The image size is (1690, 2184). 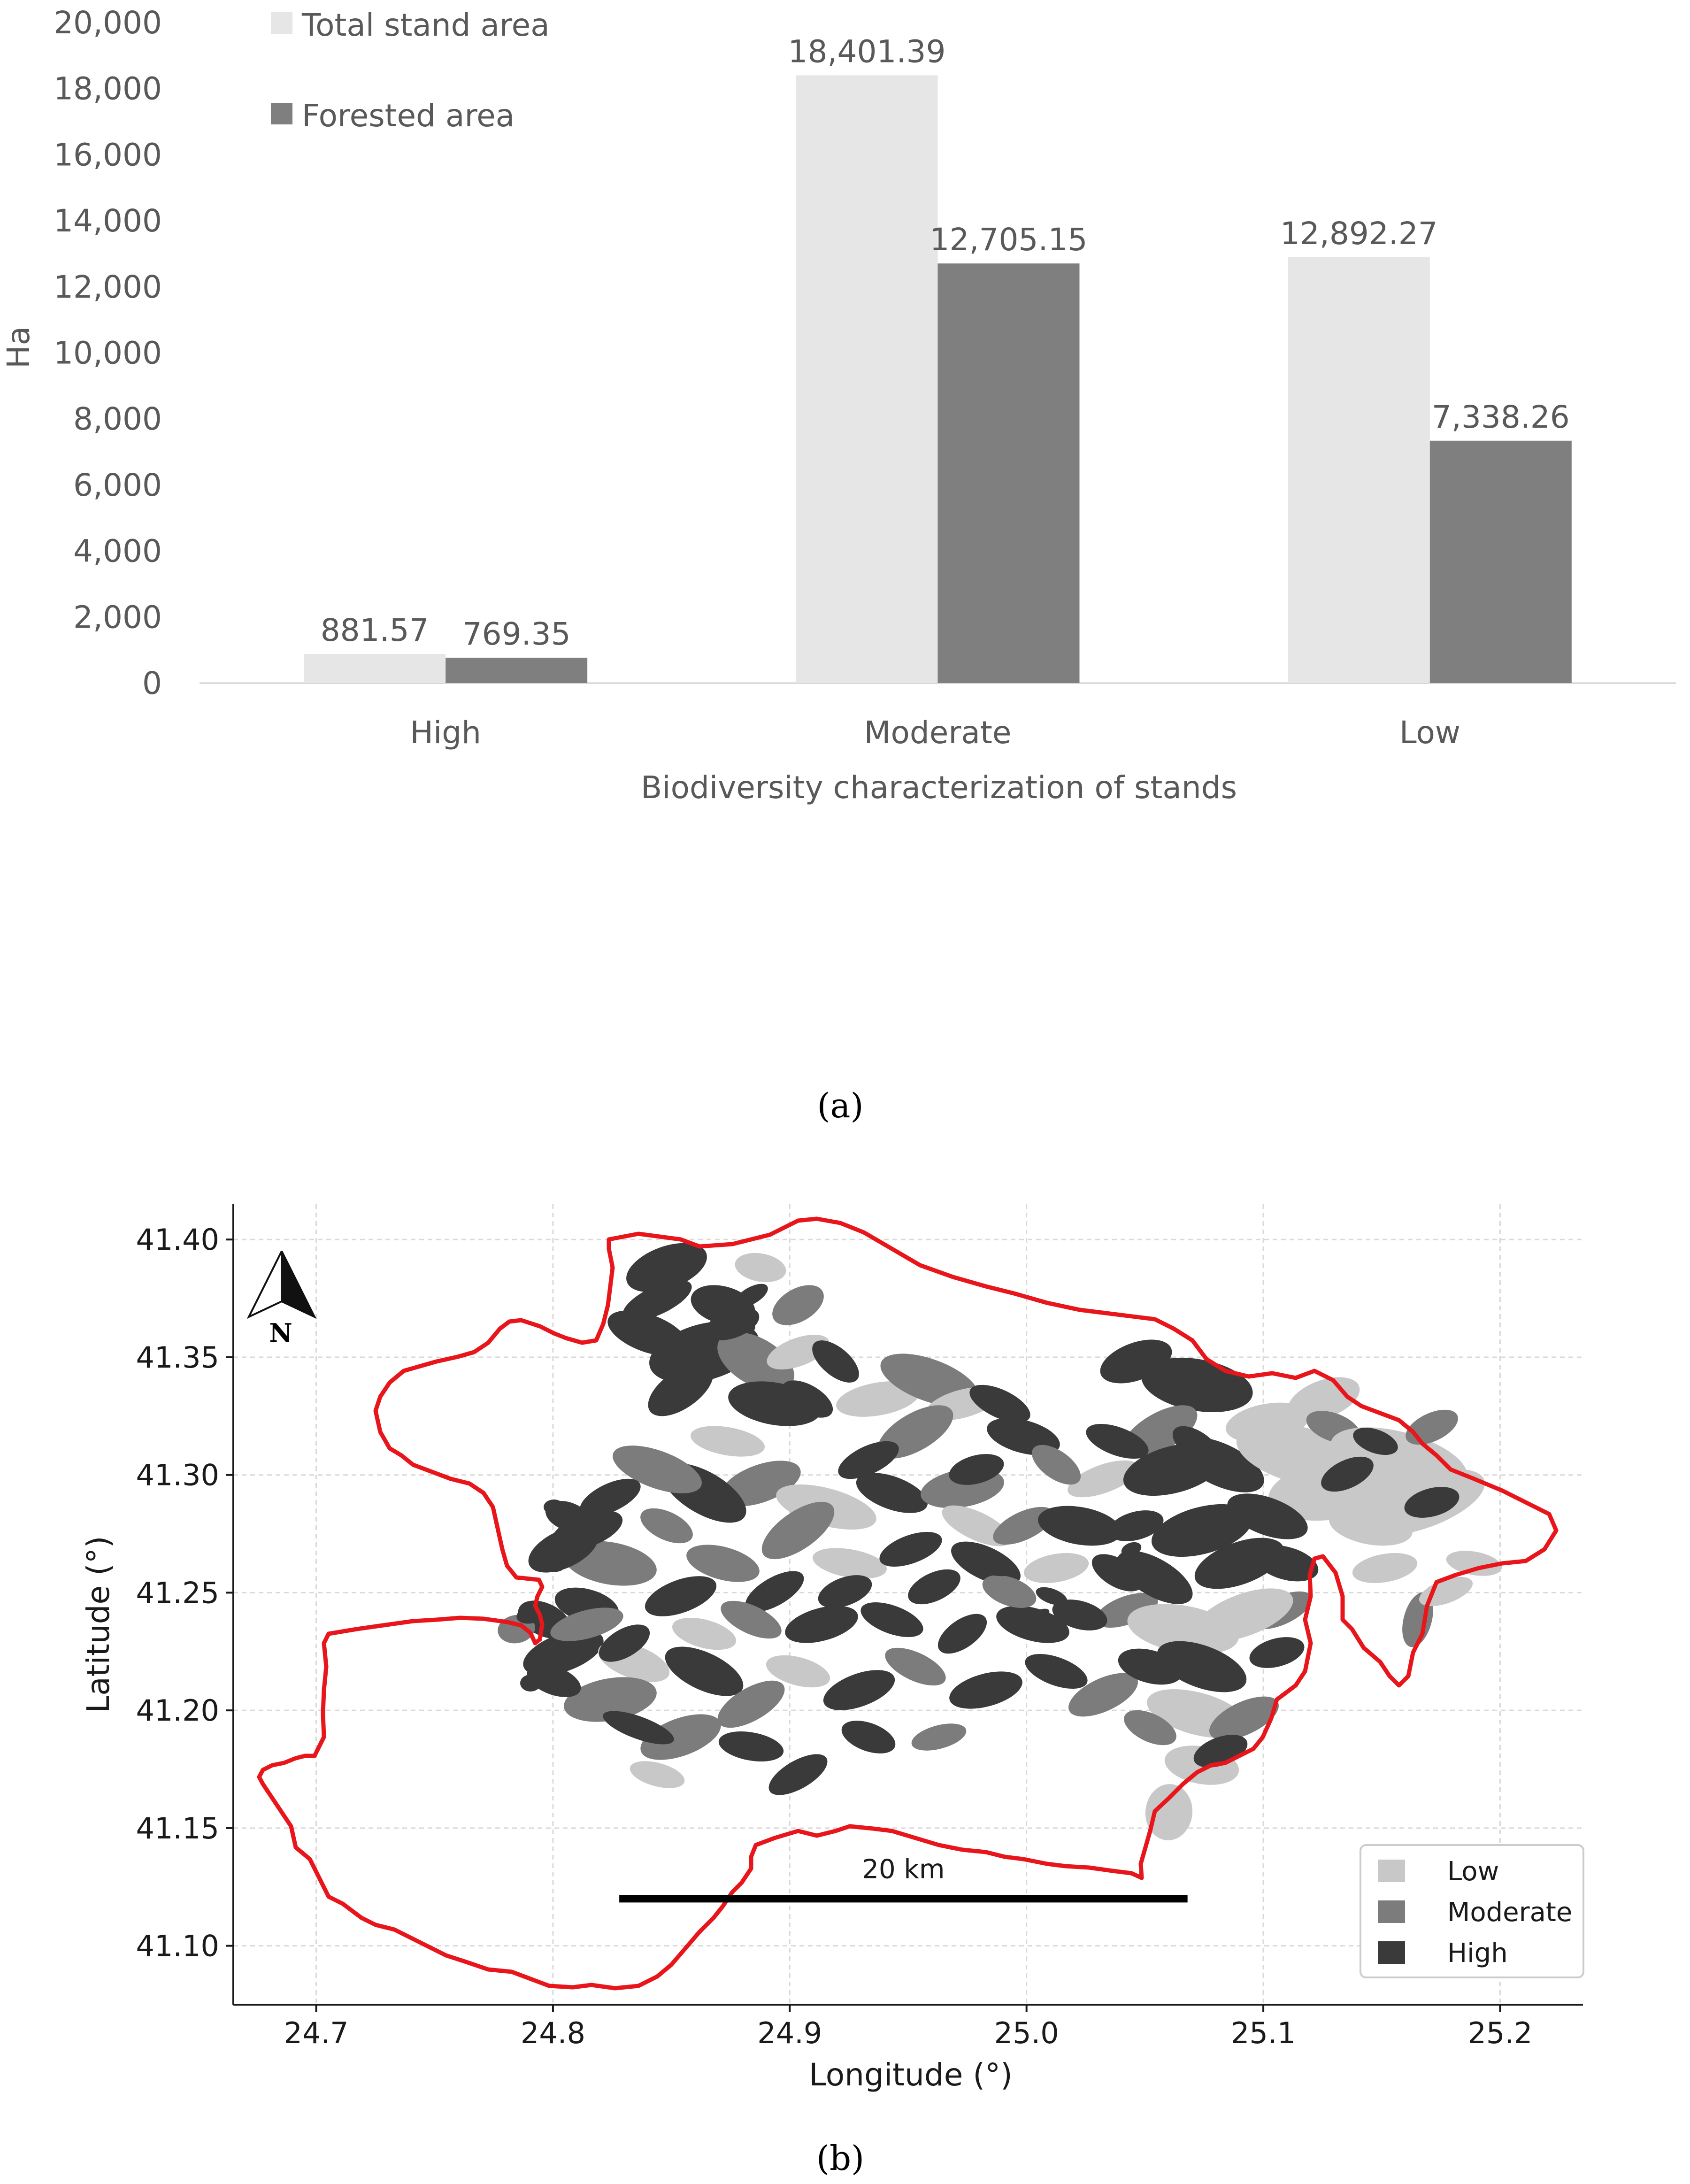 I want to click on north-label: N, so click(x=281, y=1333).